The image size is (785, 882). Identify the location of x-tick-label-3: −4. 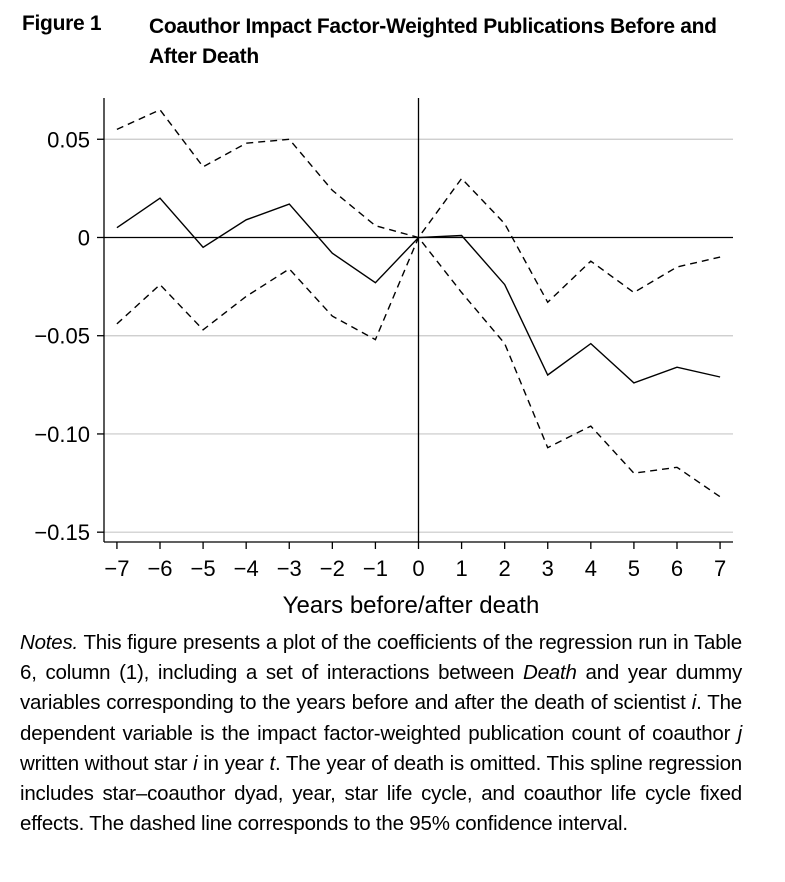
(246, 568).